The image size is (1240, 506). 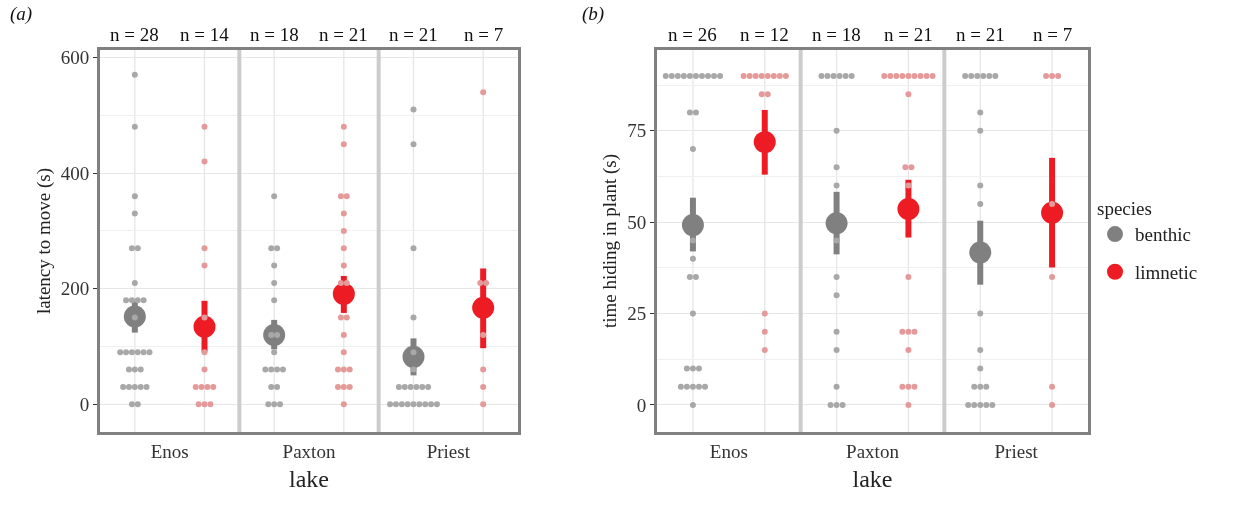 What do you see at coordinates (75, 173) in the screenshot?
I see `y-tick-label: 400` at bounding box center [75, 173].